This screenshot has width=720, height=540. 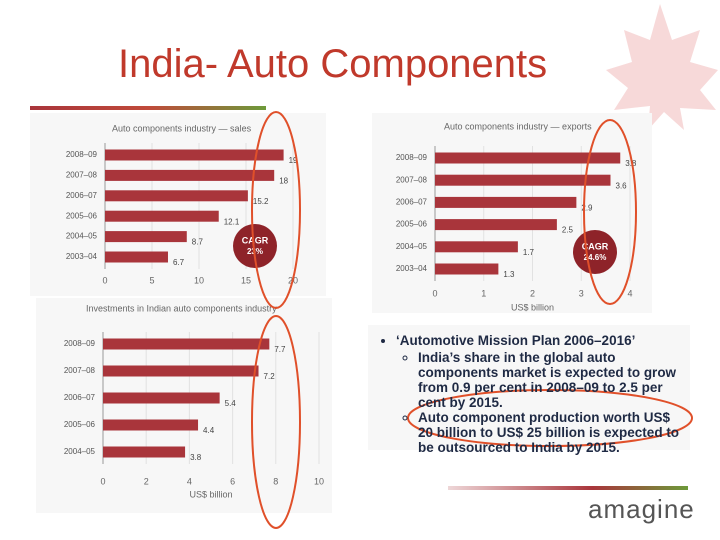 I want to click on chart-title: Auto components industry — exports, so click(x=518, y=126).